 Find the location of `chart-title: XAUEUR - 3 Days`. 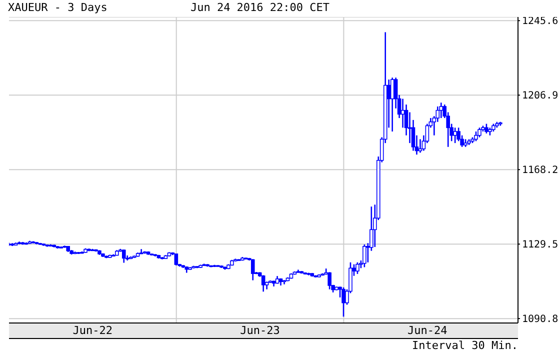

chart-title: XAUEUR - 3 Days is located at coordinates (58, 7).